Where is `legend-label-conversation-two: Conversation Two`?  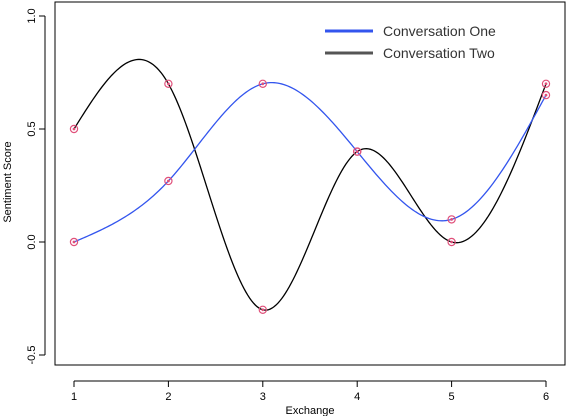
legend-label-conversation-two: Conversation Two is located at coordinates (439, 53).